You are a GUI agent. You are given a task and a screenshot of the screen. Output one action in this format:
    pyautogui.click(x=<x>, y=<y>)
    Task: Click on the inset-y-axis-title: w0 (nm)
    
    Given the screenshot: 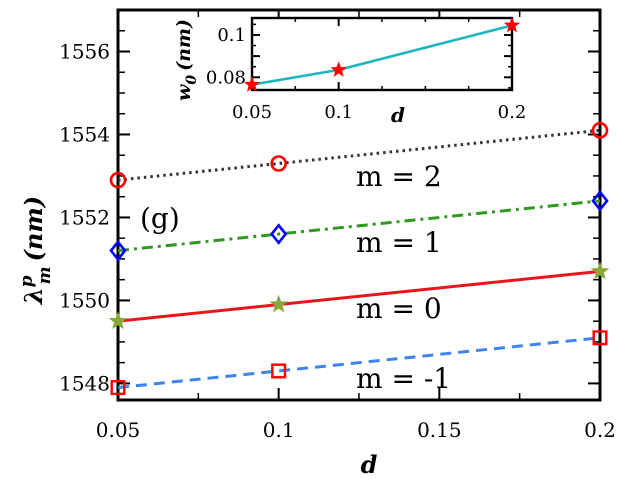 What is the action you would take?
    pyautogui.click(x=186, y=60)
    